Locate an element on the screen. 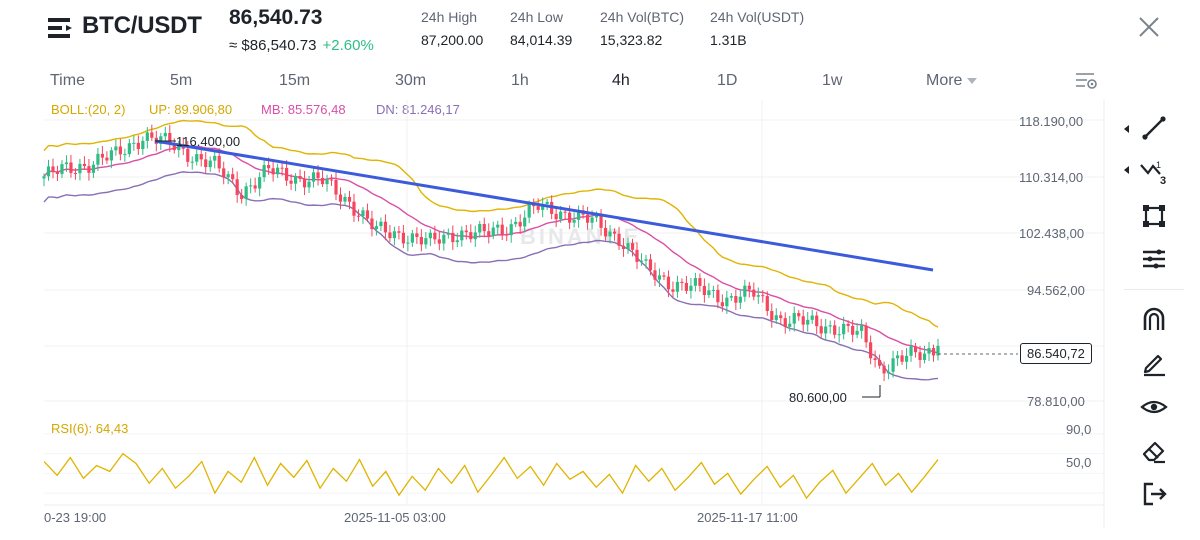 The image size is (1200, 540). pair-name: BTC/USDT is located at coordinates (142, 25).